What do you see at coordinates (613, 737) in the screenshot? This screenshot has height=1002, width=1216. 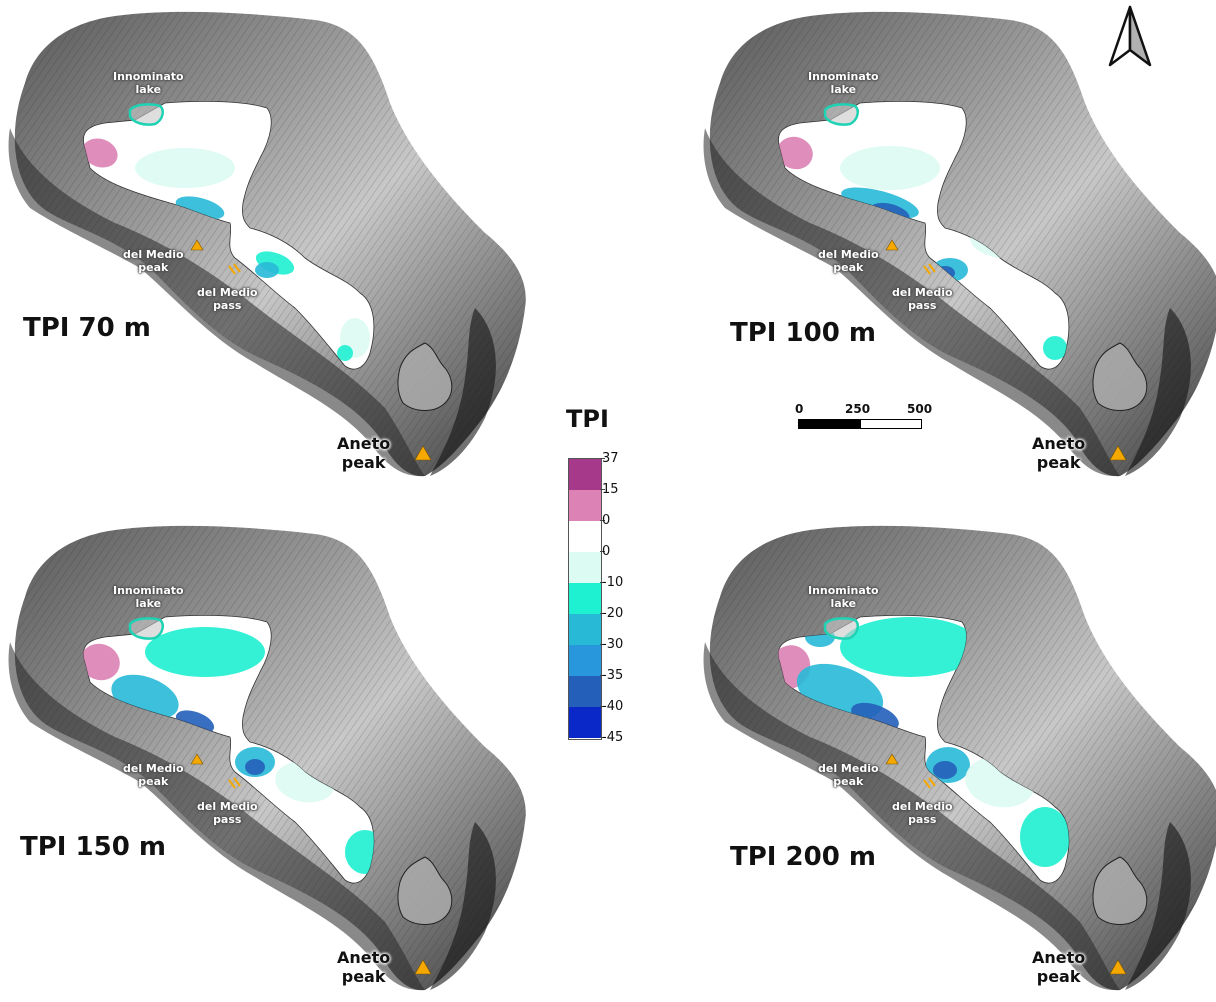 I see `legend-tick-label: -45` at bounding box center [613, 737].